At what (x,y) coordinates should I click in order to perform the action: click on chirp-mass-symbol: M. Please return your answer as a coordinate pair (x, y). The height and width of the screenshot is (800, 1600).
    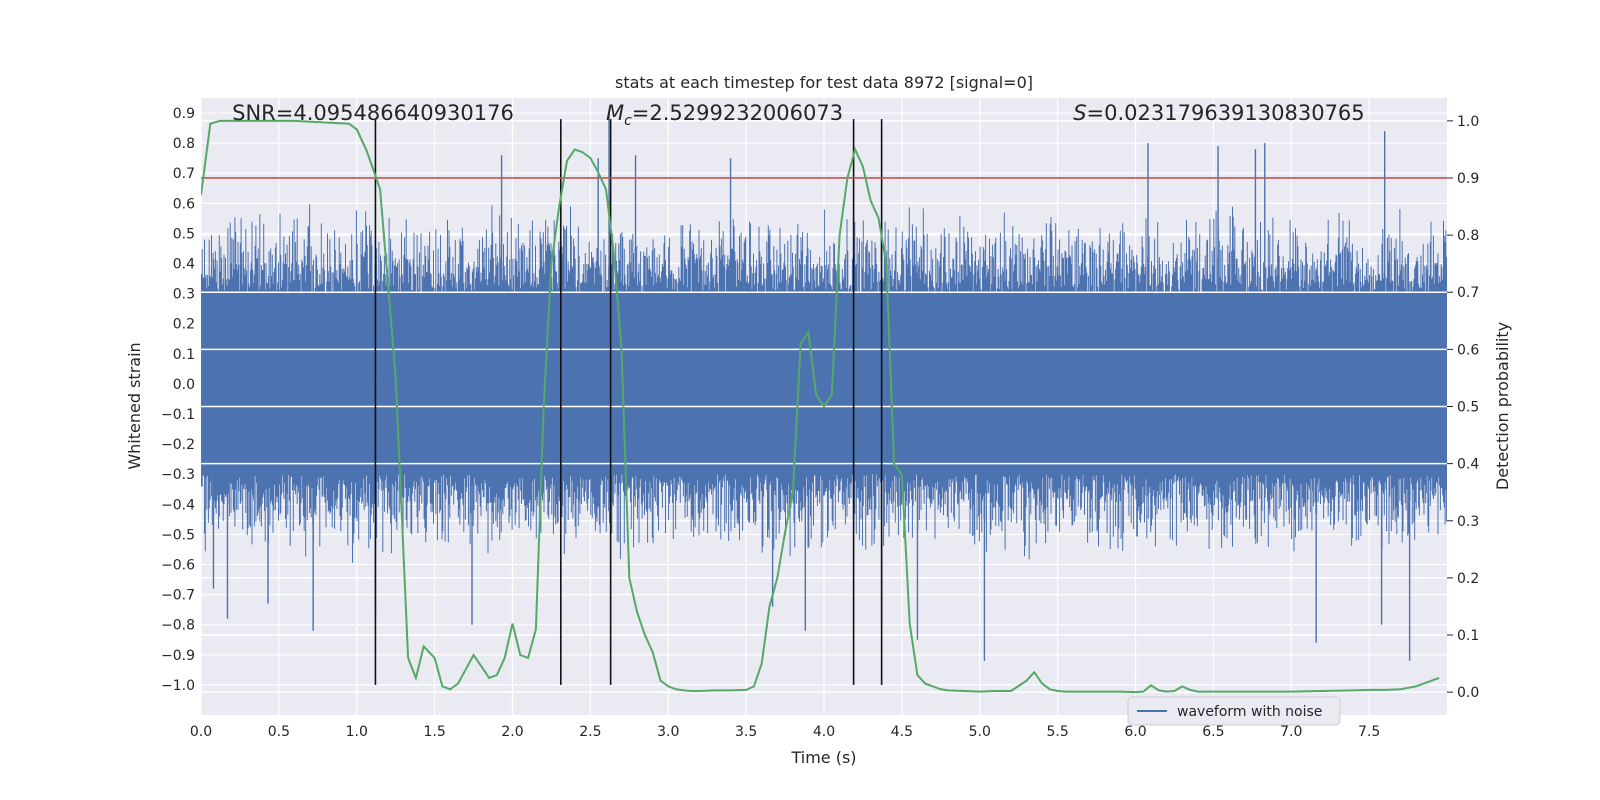
    Looking at the image, I should click on (615, 113).